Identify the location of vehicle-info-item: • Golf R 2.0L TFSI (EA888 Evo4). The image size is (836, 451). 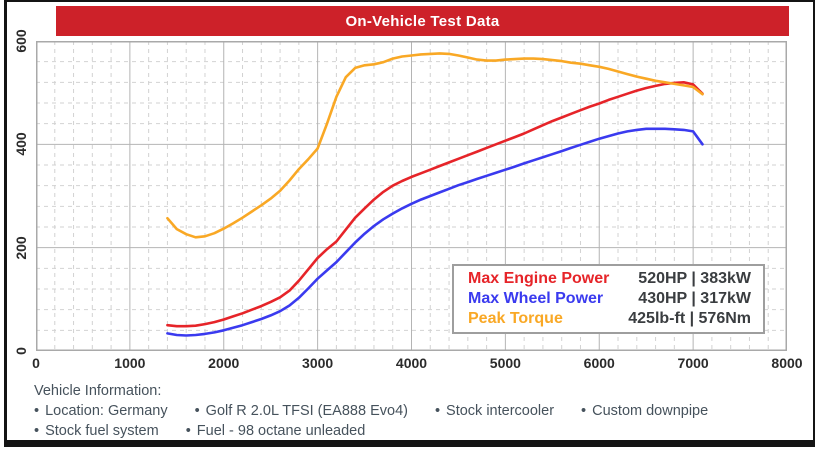
(301, 411).